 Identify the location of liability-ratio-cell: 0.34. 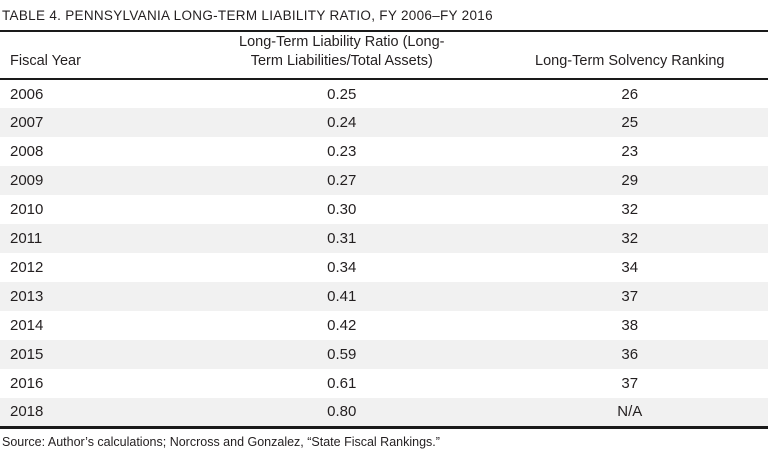
(342, 267).